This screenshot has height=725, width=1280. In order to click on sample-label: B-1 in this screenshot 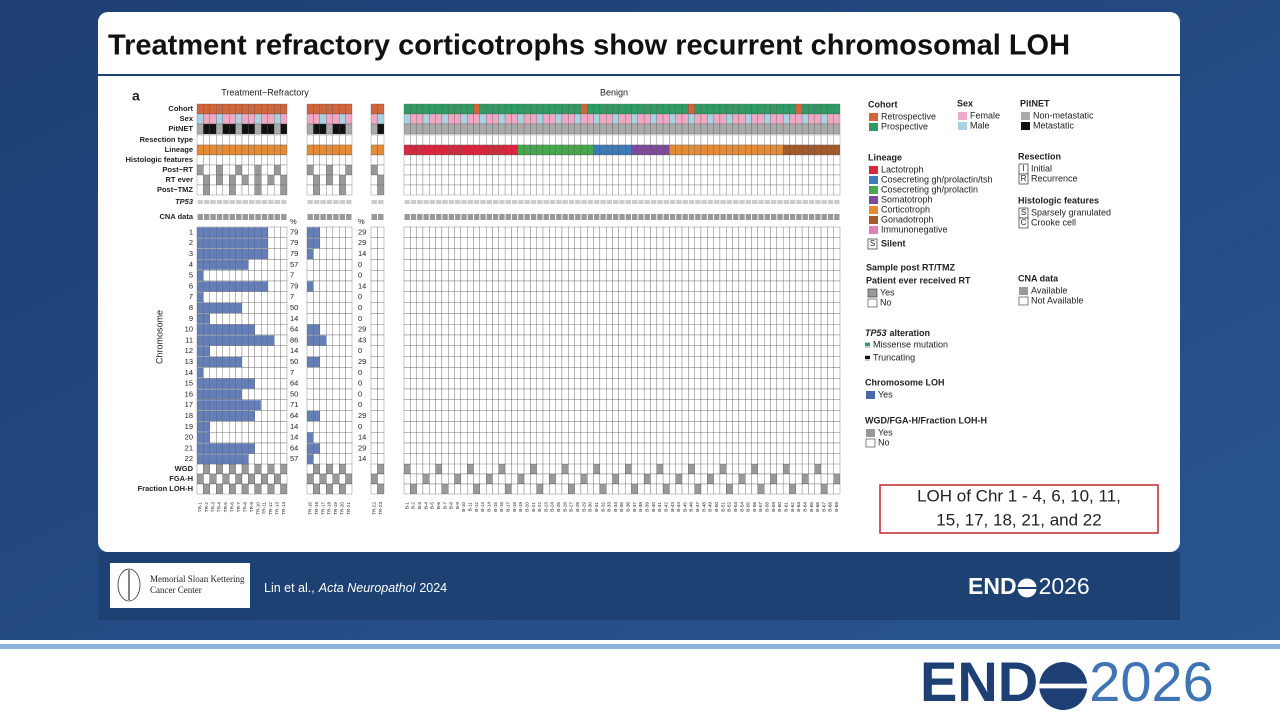, I will do `click(406, 506)`.